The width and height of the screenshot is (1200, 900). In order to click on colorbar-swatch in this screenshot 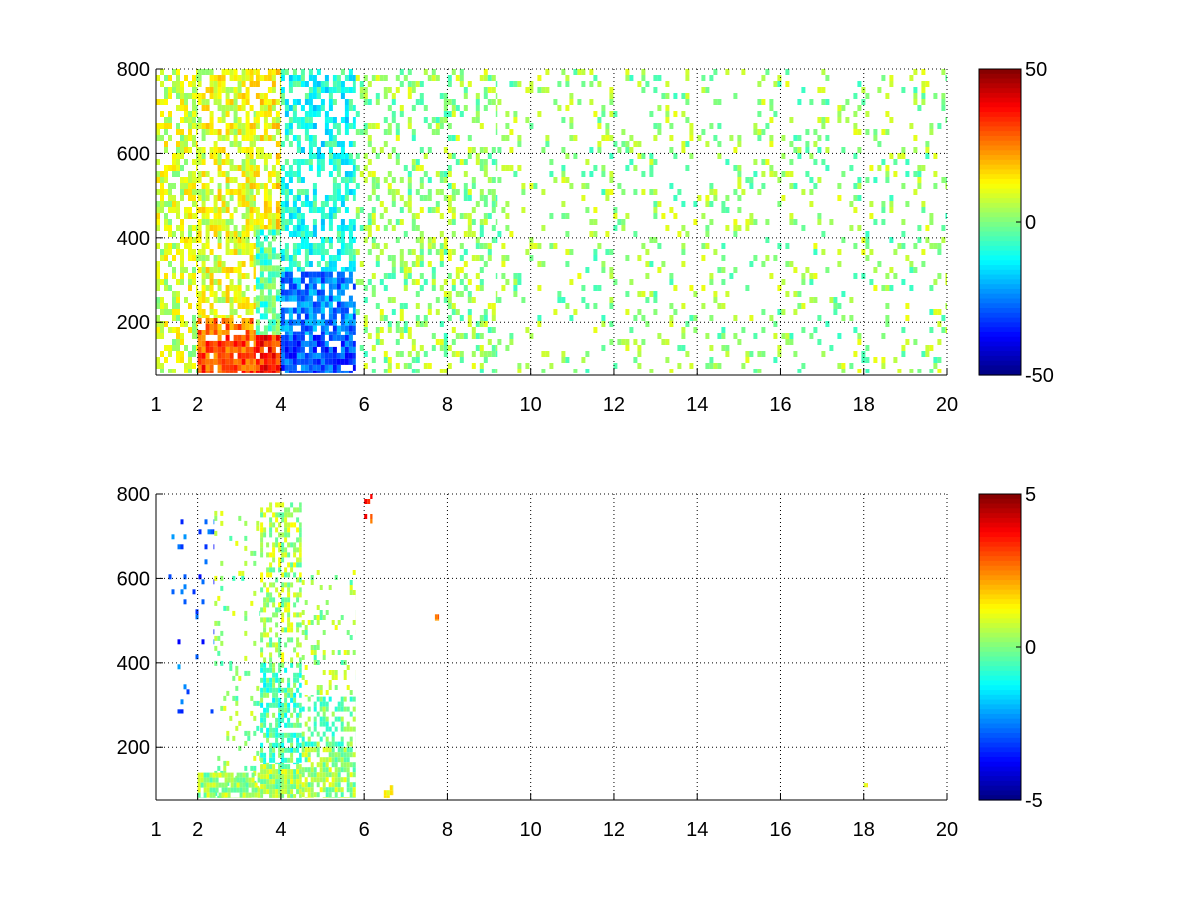, I will do `click(1000, 277)`.